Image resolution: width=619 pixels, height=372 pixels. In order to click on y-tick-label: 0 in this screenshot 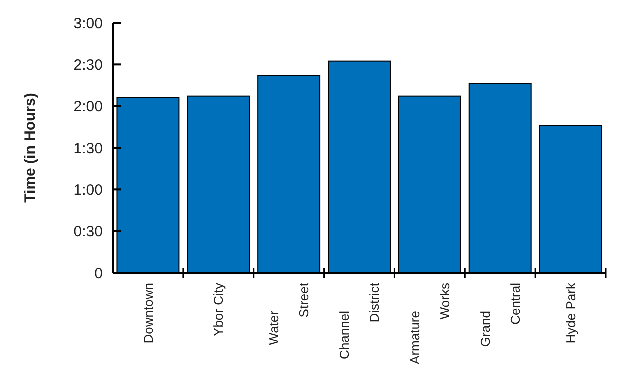, I will do `click(98, 273)`.